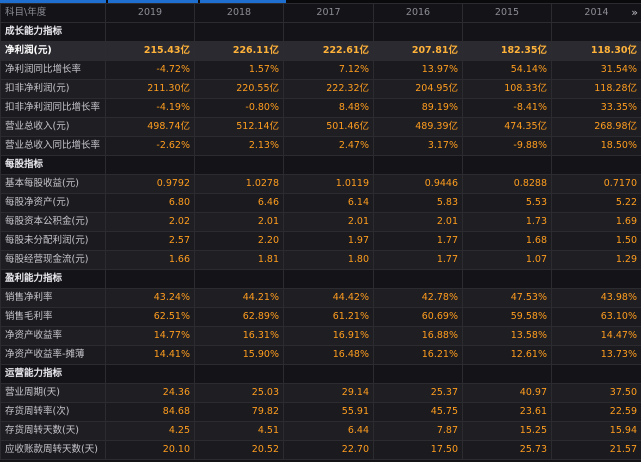 This screenshot has width=641, height=462. What do you see at coordinates (507, 298) in the screenshot?
I see `value-cell: 47.53%` at bounding box center [507, 298].